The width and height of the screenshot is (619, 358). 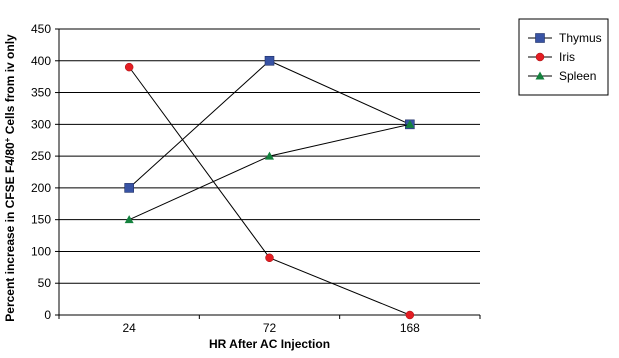 I want to click on legend-label-spleen: Spleen, so click(x=577, y=76).